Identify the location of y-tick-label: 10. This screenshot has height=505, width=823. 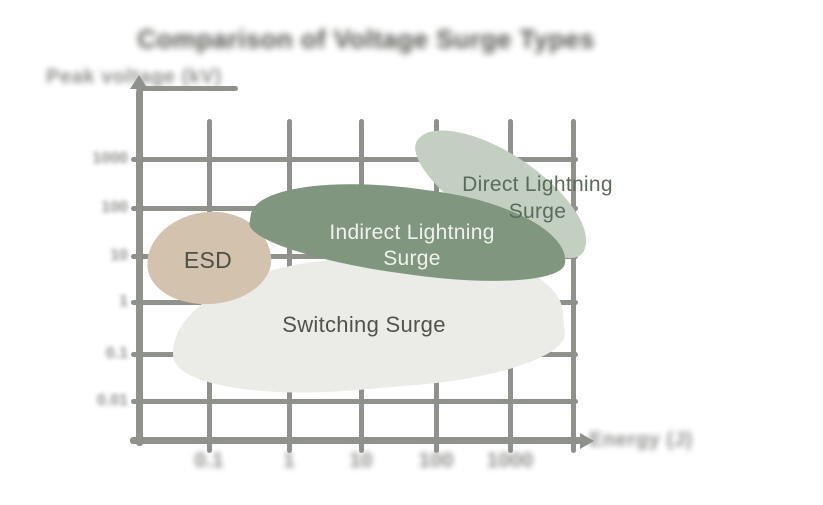
(119, 255).